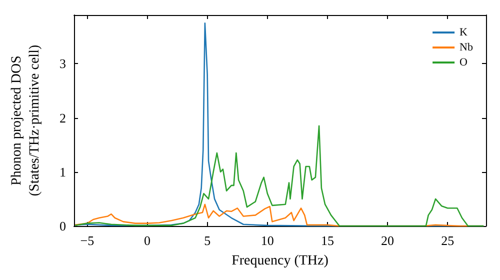  I want to click on x-tick-label: 10, so click(267, 240).